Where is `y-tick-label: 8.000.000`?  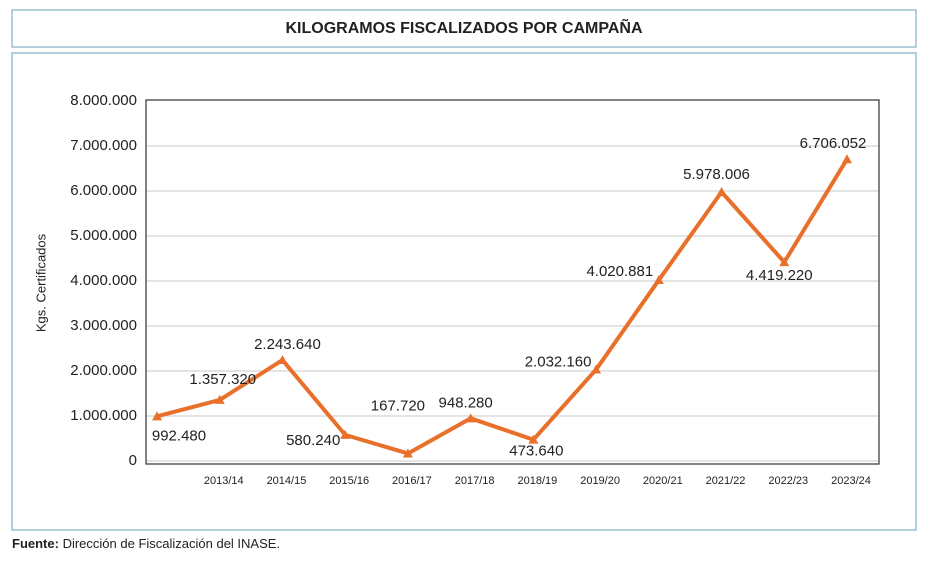 y-tick-label: 8.000.000 is located at coordinates (103, 100).